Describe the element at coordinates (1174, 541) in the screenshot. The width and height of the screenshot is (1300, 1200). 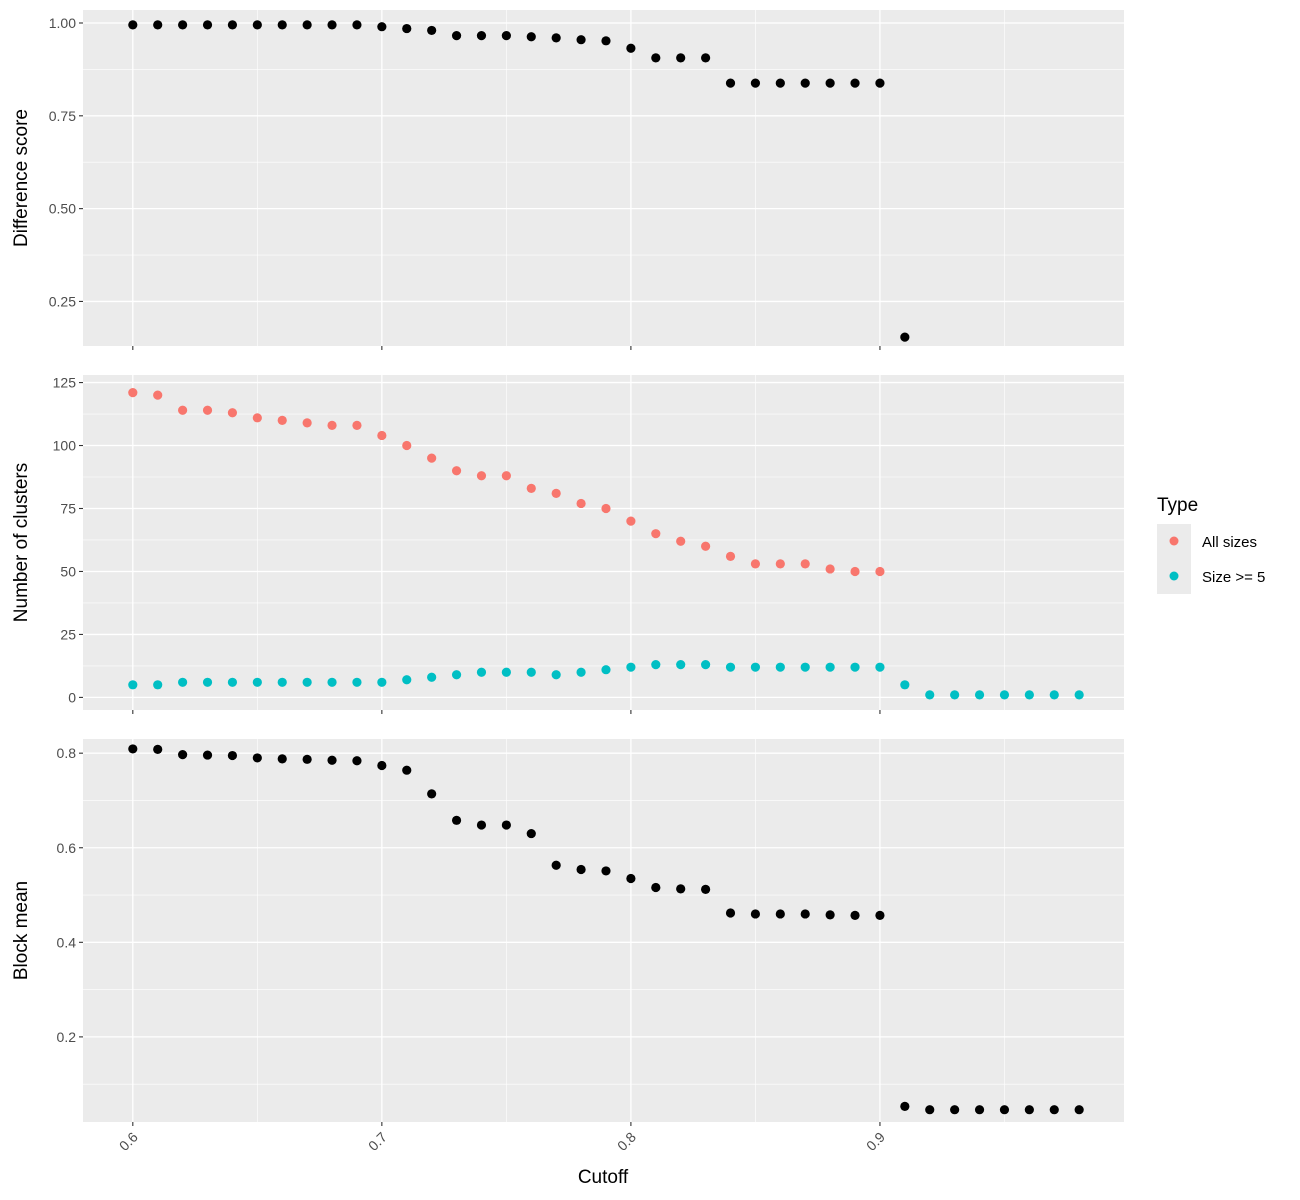
I see `legend-dot-all-sizes` at that location.